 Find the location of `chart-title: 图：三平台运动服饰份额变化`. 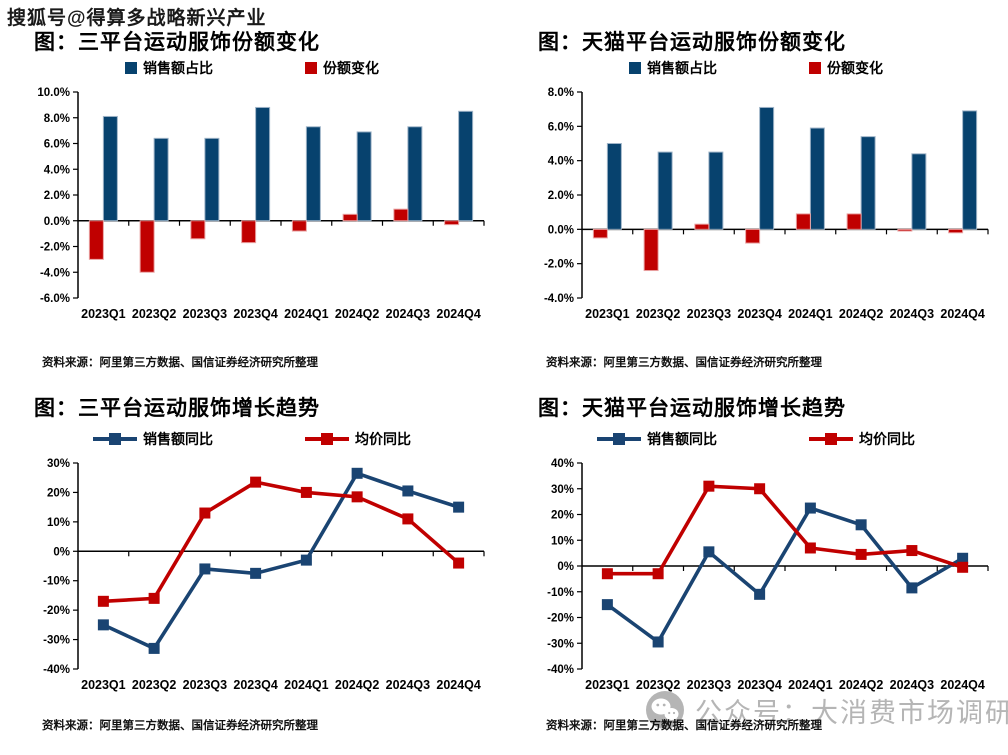

chart-title: 图：三平台运动服饰份额变化 is located at coordinates (177, 42).